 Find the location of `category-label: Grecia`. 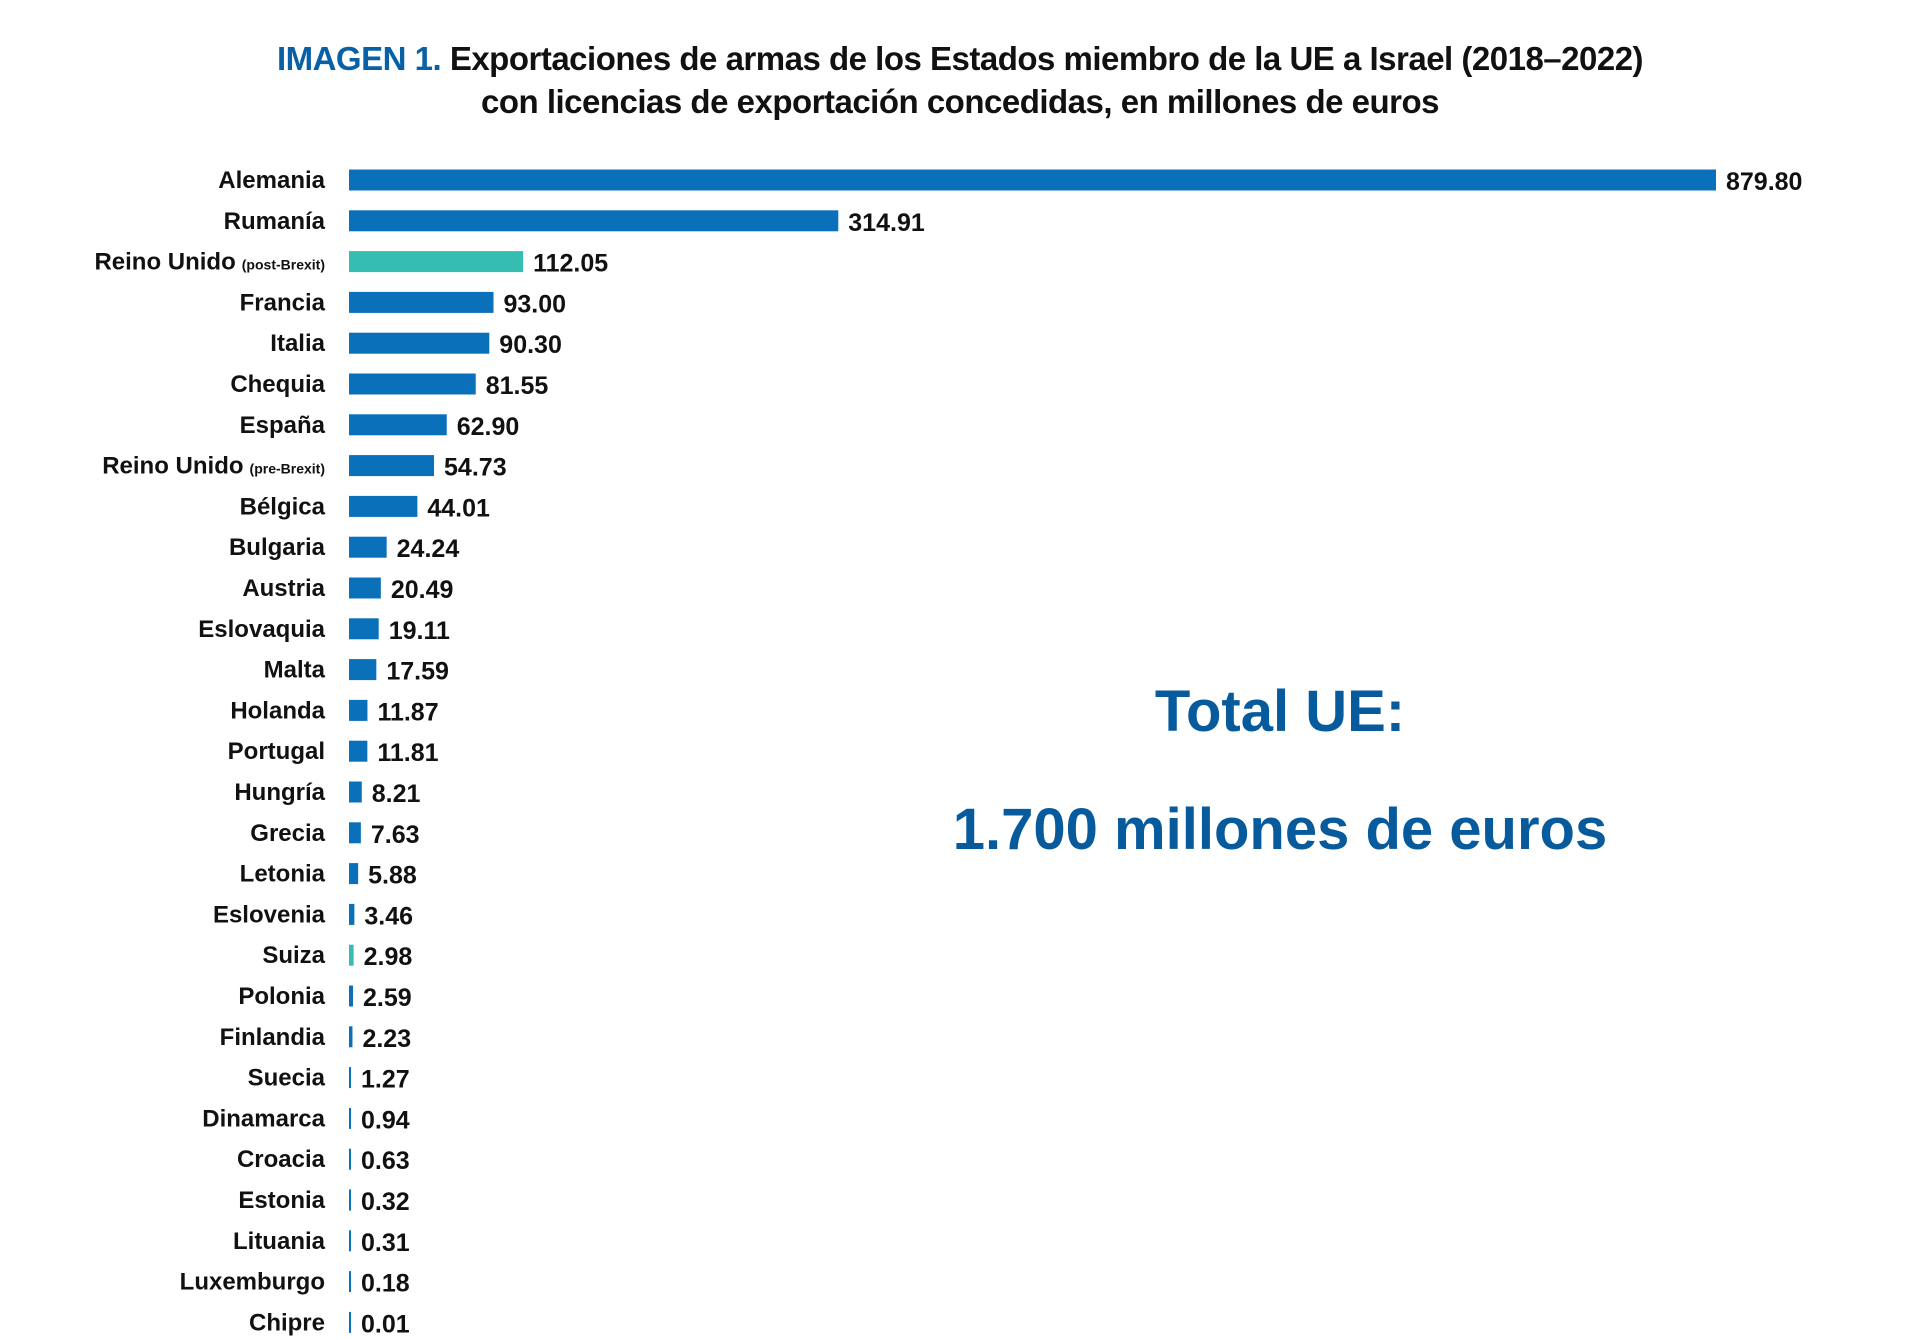

category-label: Grecia is located at coordinates (287, 833).